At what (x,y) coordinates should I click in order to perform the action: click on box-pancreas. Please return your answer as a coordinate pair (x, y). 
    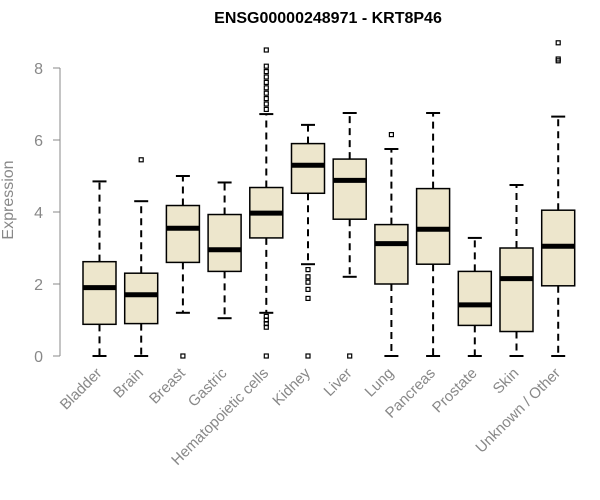
    Looking at the image, I should click on (433, 234).